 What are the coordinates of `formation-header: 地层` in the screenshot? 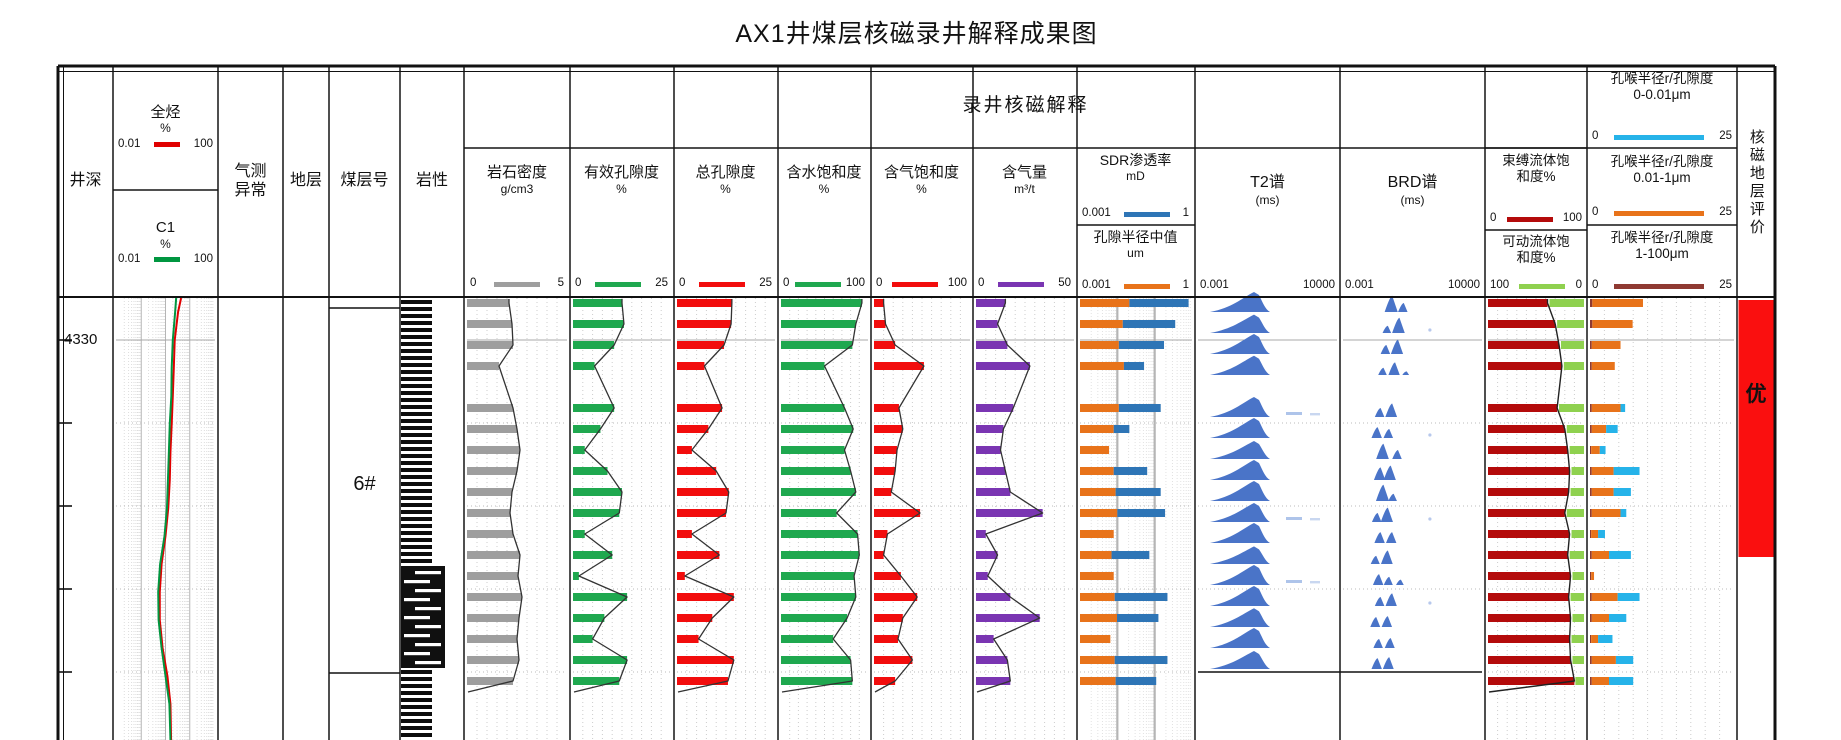 It's located at (305, 181).